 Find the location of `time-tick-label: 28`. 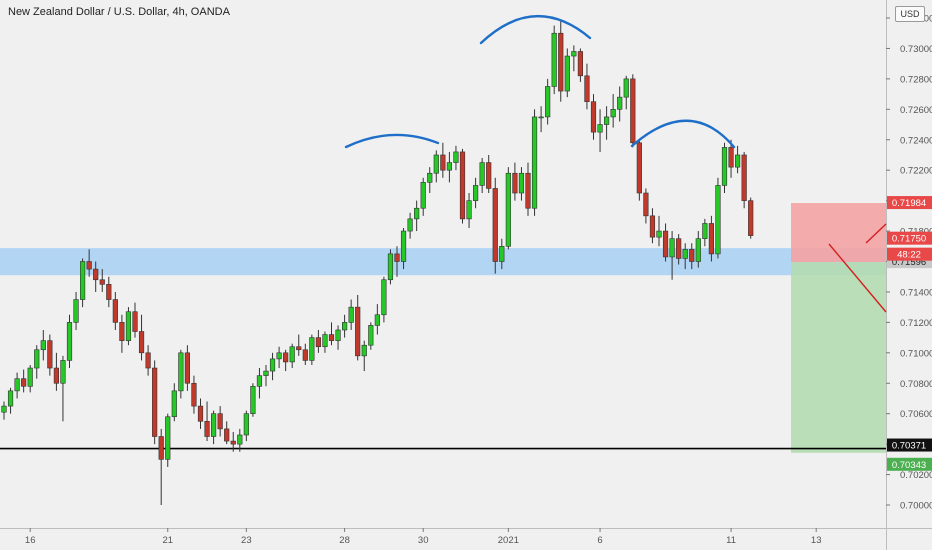

time-tick-label: 28 is located at coordinates (344, 540).